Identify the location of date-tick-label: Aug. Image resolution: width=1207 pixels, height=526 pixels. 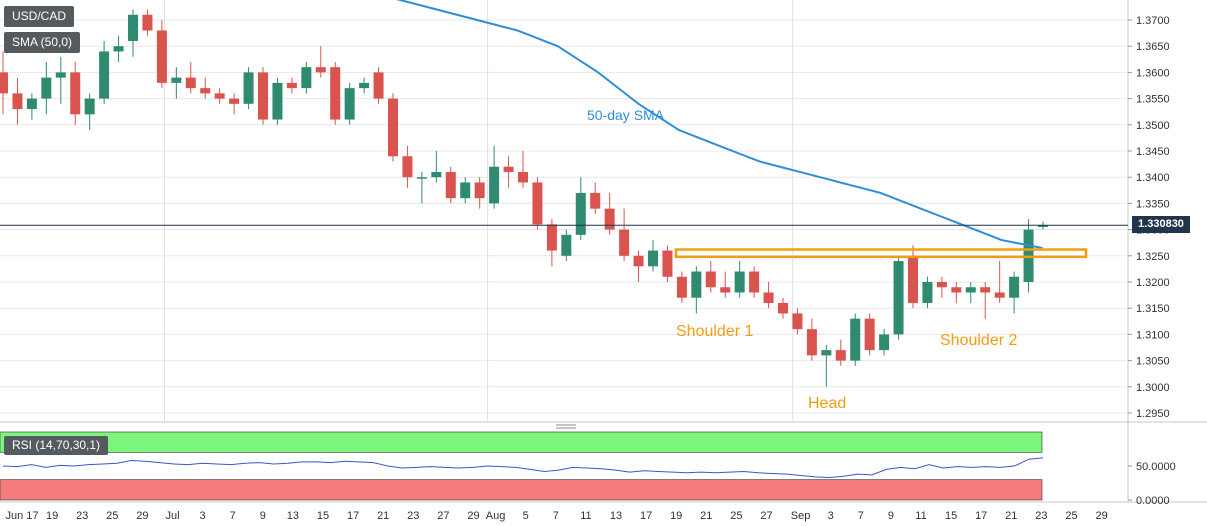
(496, 516).